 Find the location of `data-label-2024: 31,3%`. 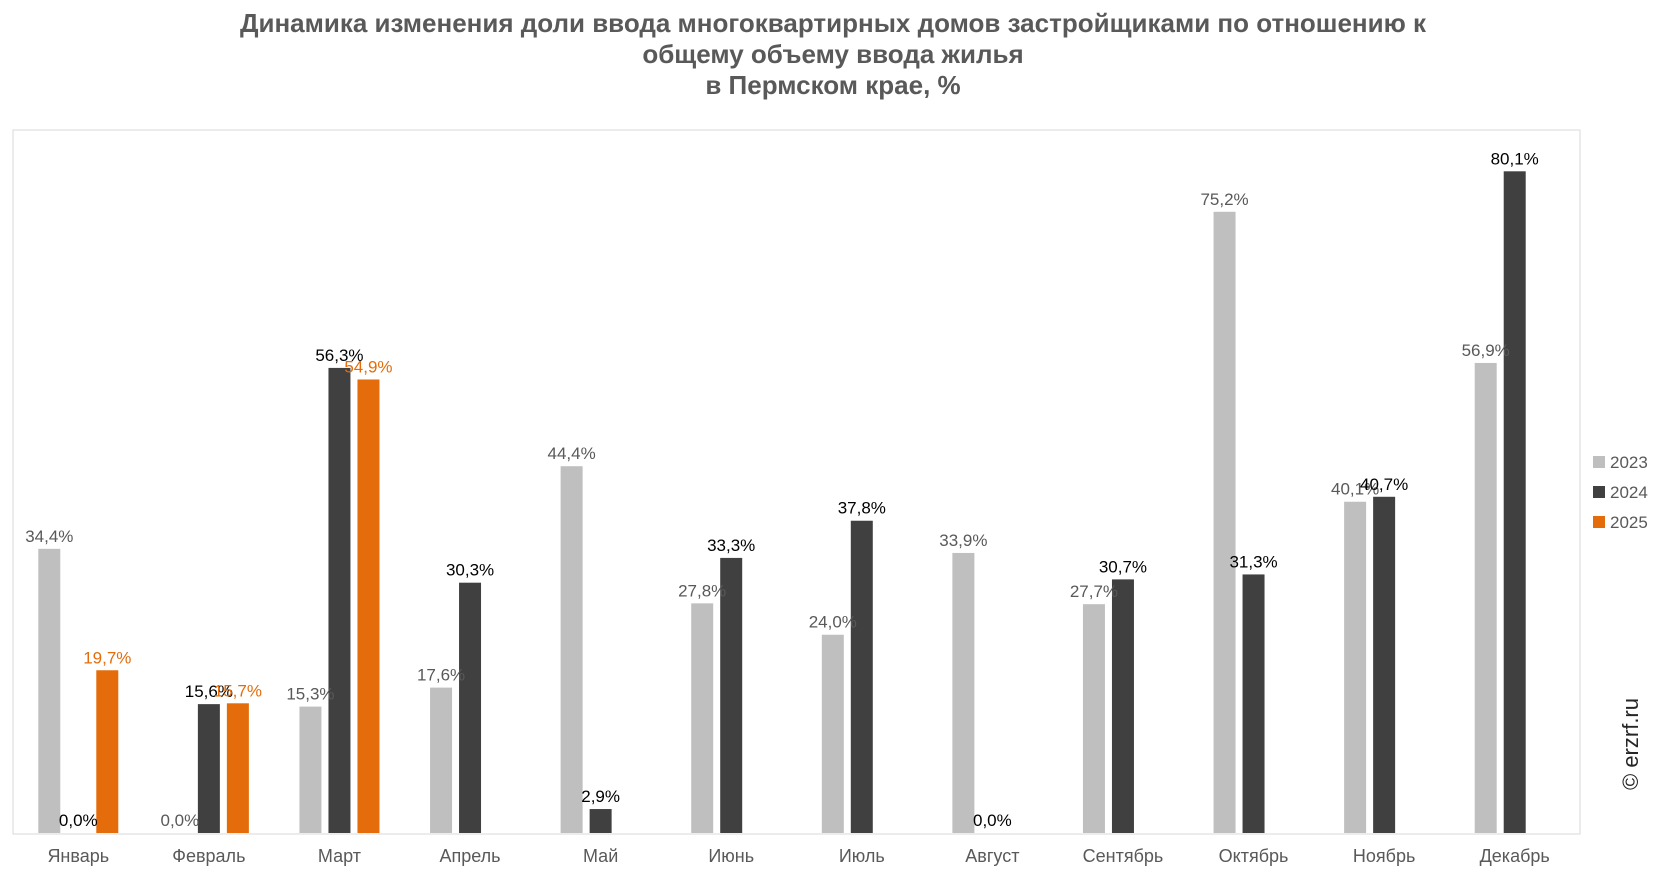

data-label-2024: 31,3% is located at coordinates (1253, 561).